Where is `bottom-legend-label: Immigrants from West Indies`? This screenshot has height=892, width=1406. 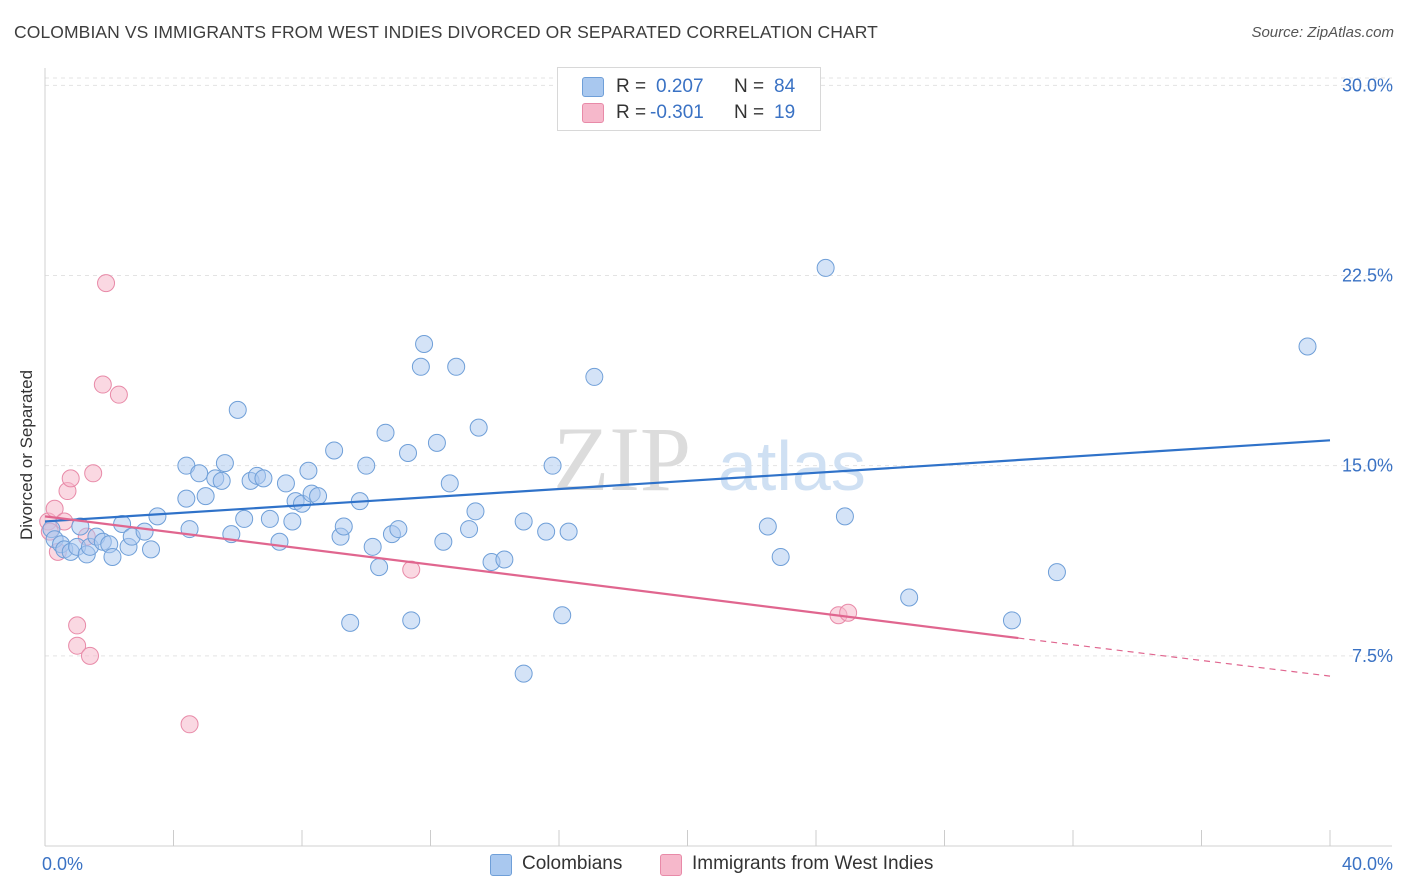 bottom-legend-label: Immigrants from West Indies is located at coordinates (813, 863).